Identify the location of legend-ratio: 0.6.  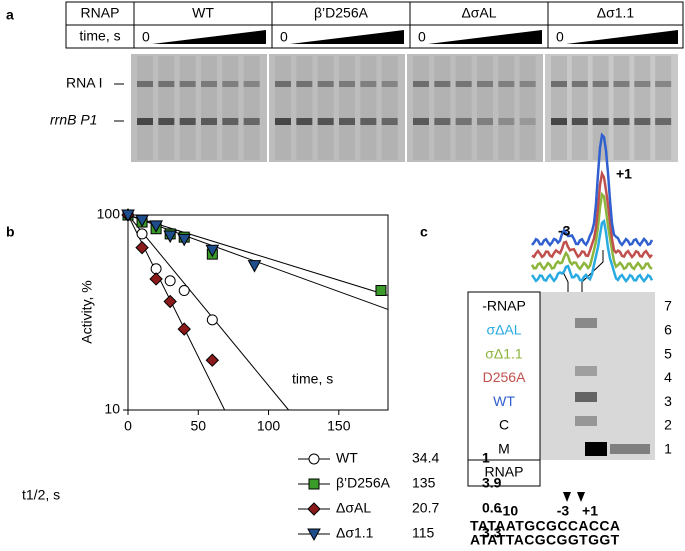
(492, 508).